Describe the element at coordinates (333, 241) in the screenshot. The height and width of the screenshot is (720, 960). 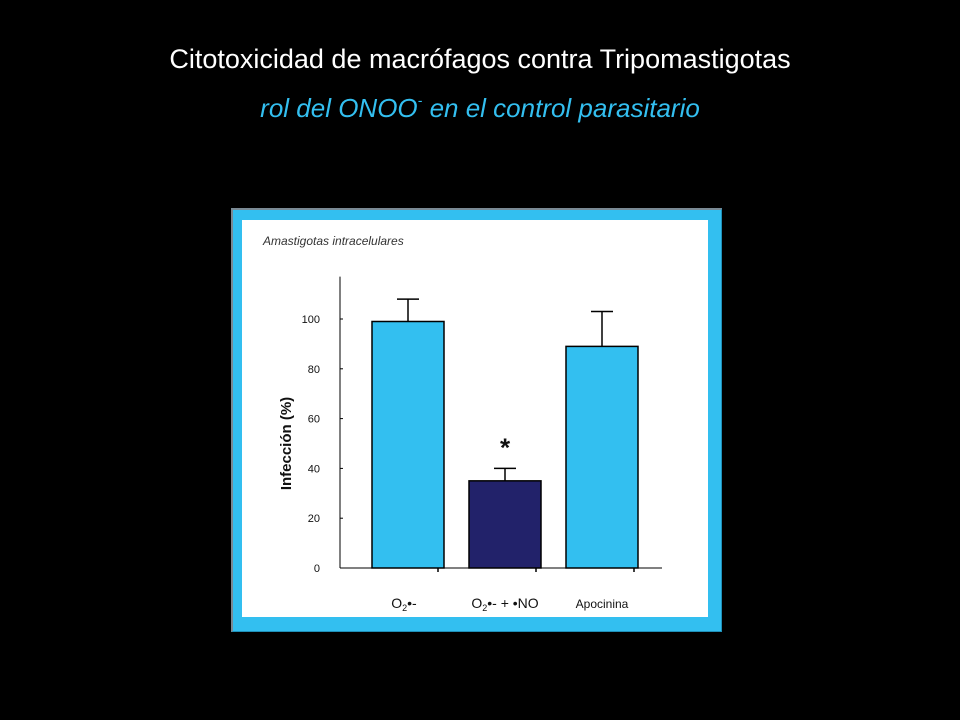
I see `chart-title: Amastigotas intracelulares` at that location.